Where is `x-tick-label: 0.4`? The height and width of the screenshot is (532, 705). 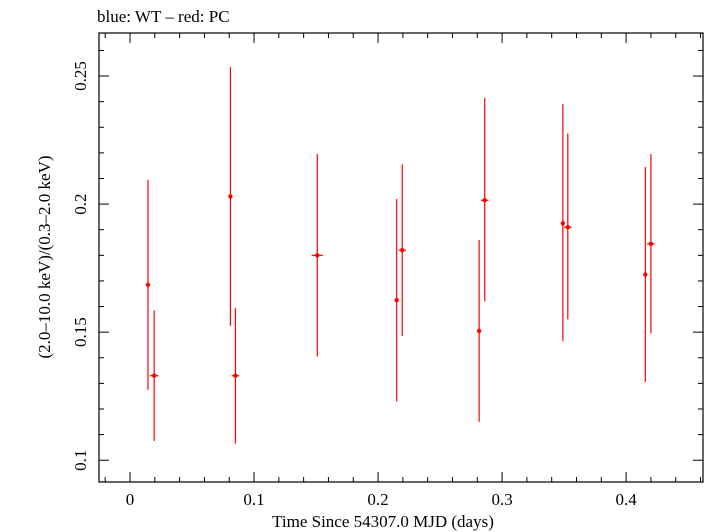
x-tick-label: 0.4 is located at coordinates (626, 499).